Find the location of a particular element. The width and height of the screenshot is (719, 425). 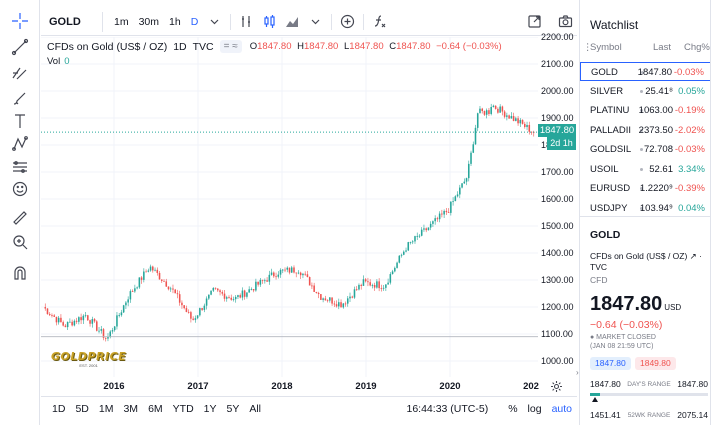

time-axis: 2016 2017 2018 2019 2020 202 is located at coordinates (290, 386).